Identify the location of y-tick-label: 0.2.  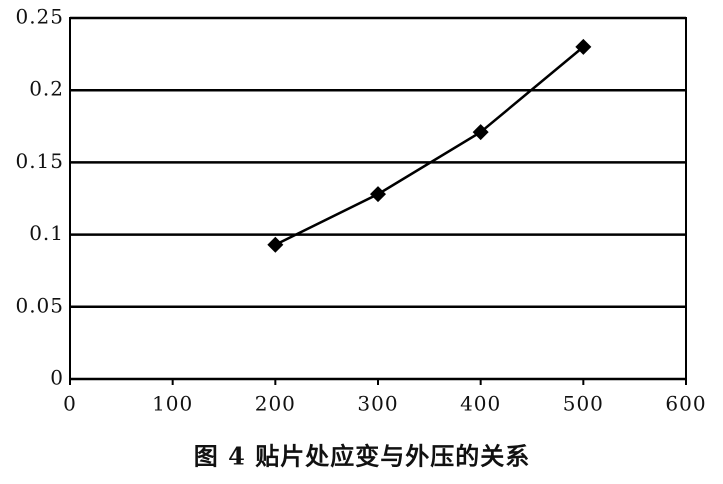
(46, 89).